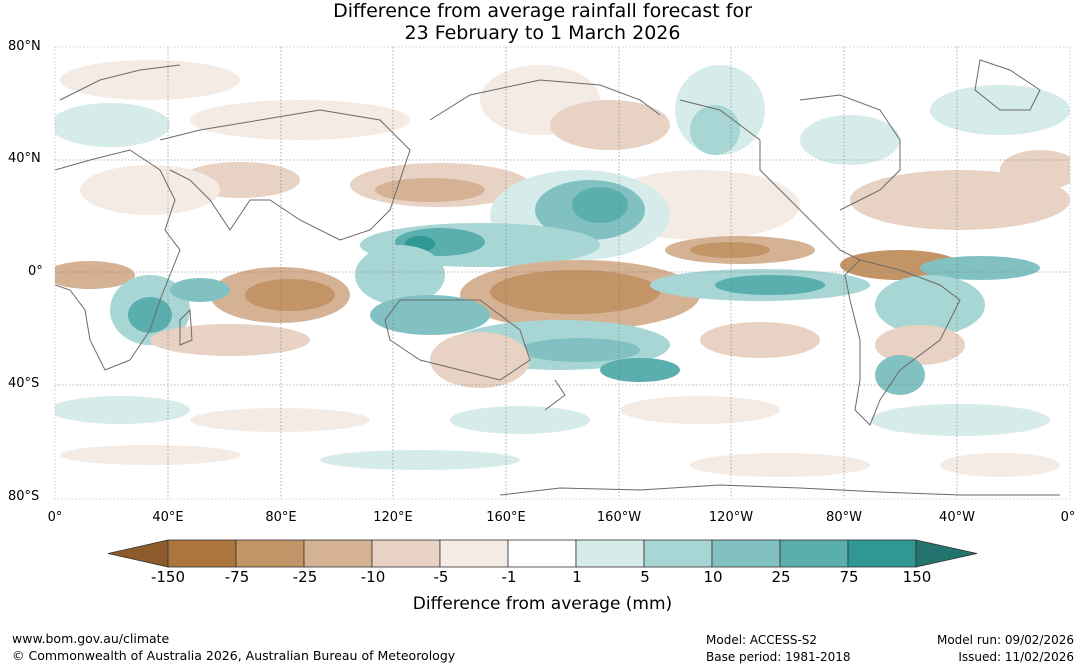 This screenshot has width=1085, height=667. Describe the element at coordinates (237, 577) in the screenshot. I see `colorbar-tick-neg75: -75` at that location.